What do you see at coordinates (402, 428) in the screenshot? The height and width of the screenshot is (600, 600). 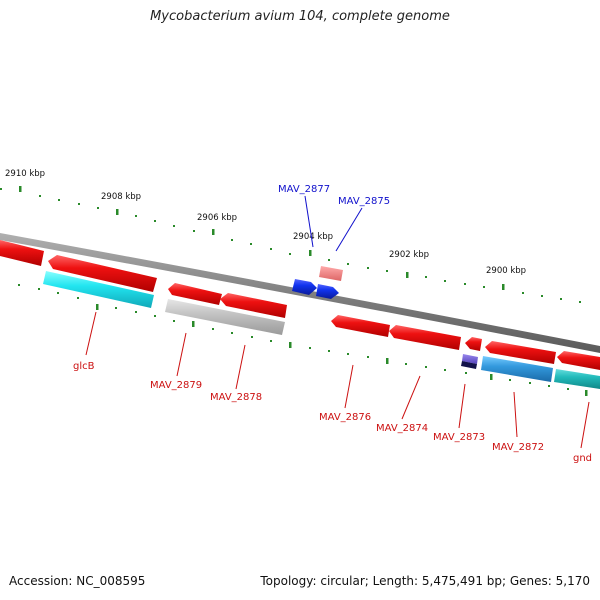 I see `gene-label-mav2874: MAV_2874` at bounding box center [402, 428].